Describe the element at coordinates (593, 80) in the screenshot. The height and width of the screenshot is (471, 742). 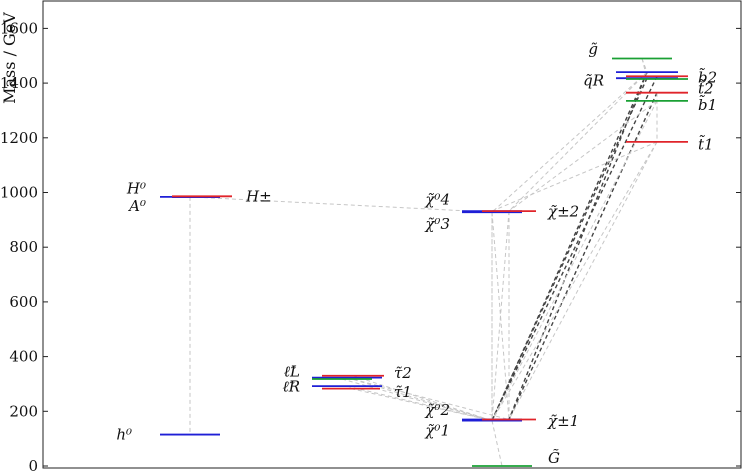
I see `particle-label: q̃R` at that location.